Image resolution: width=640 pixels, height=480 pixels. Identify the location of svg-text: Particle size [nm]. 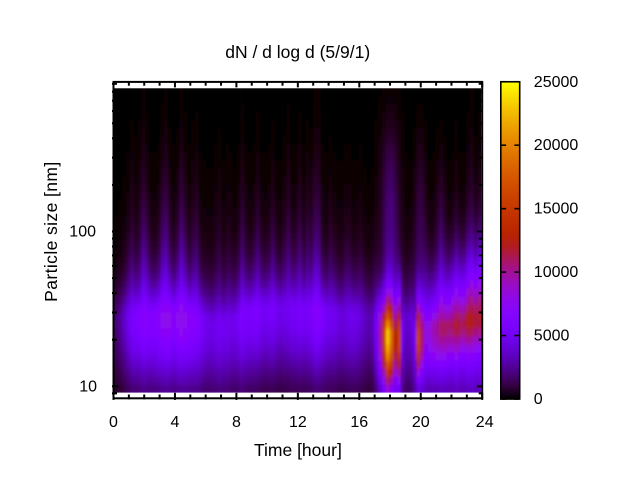
(51, 231).